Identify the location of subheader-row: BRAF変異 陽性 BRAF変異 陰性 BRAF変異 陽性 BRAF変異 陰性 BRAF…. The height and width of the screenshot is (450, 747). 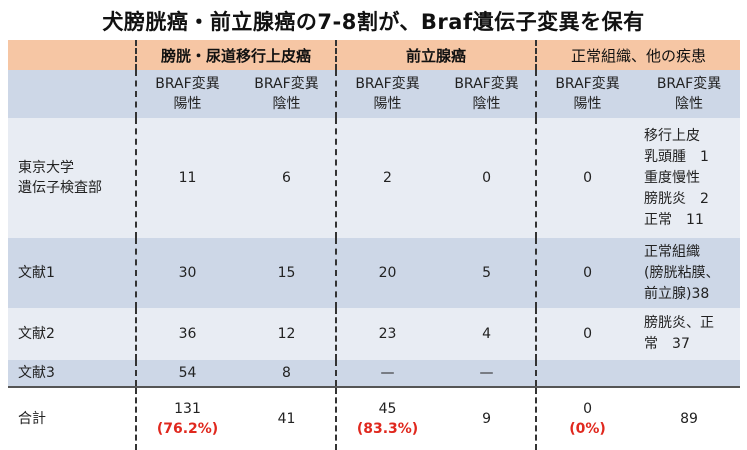
(374, 94).